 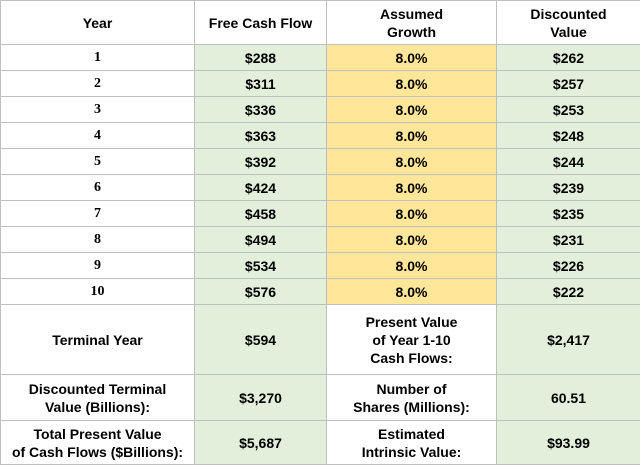 What do you see at coordinates (568, 292) in the screenshot?
I see `discounted-value-cell: $222` at bounding box center [568, 292].